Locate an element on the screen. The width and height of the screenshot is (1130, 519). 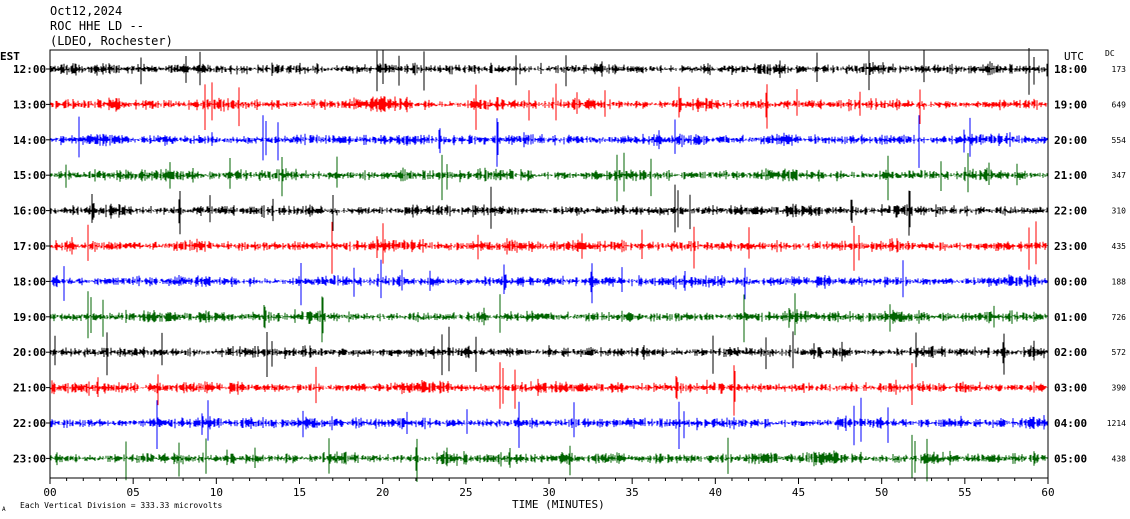
x-tick-label: 15 is located at coordinates (299, 492).